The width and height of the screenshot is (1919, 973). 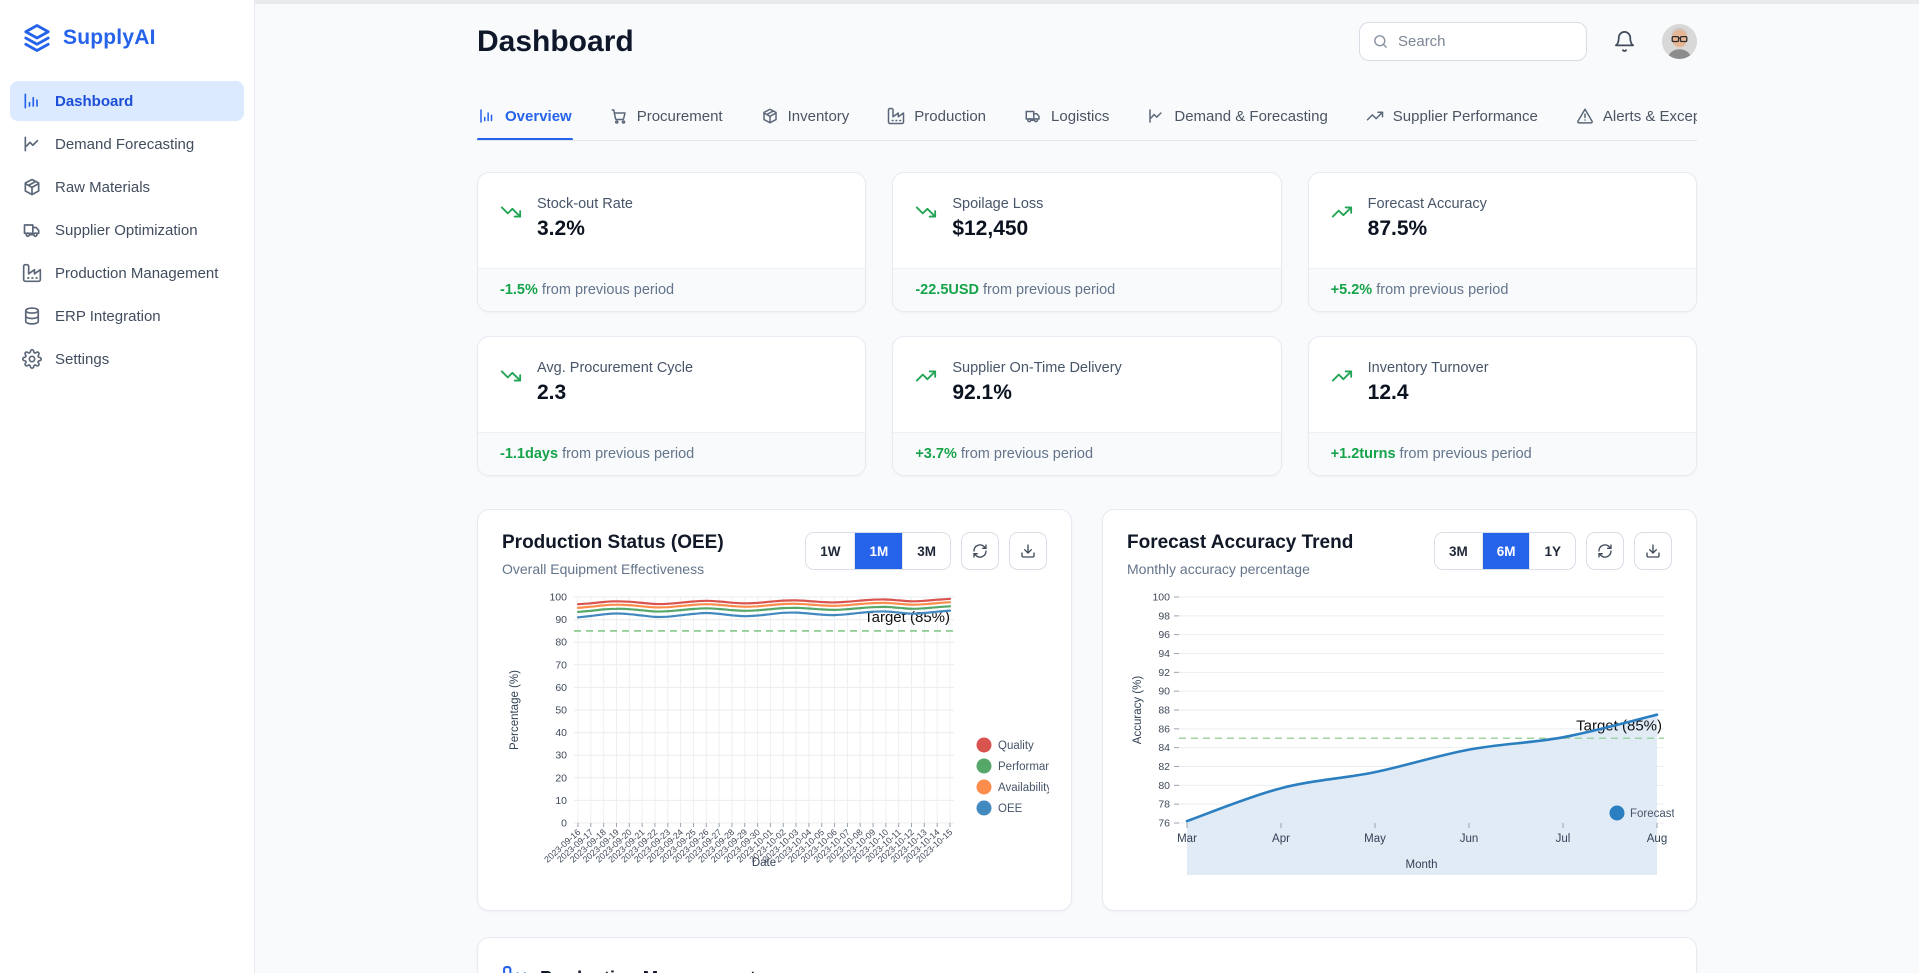 What do you see at coordinates (1649, 116) in the screenshot?
I see `tab-label: Alerts & Exceptions` at bounding box center [1649, 116].